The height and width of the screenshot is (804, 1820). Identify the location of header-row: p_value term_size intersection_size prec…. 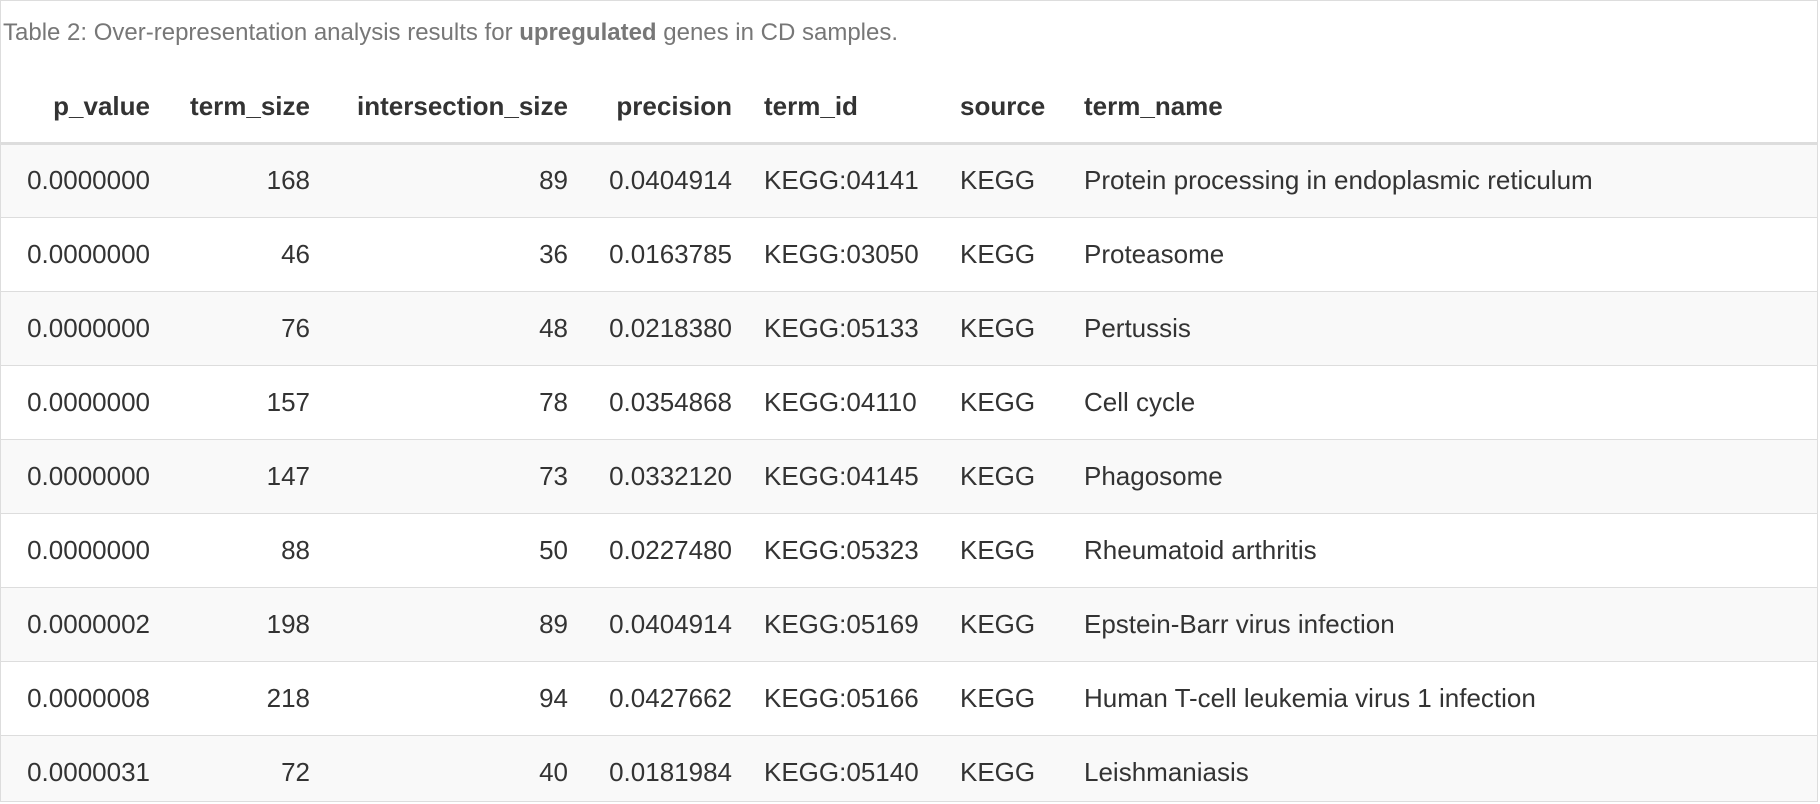
(909, 108).